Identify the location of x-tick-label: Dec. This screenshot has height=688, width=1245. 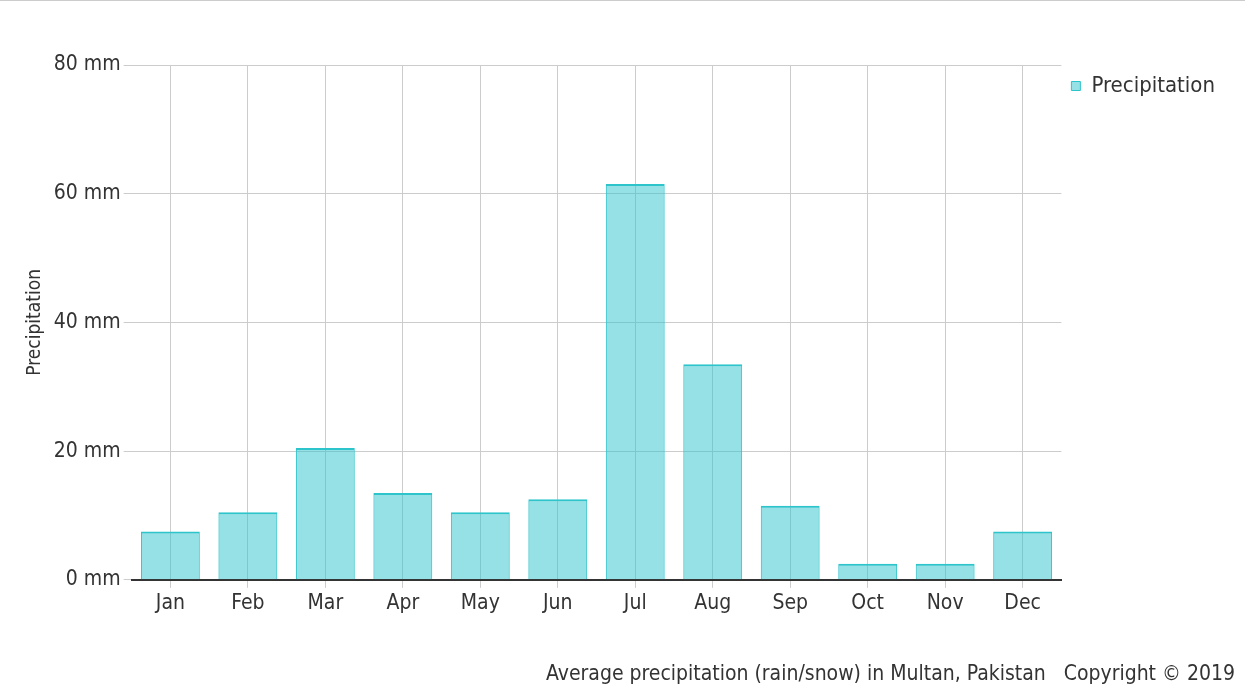
(1022, 601).